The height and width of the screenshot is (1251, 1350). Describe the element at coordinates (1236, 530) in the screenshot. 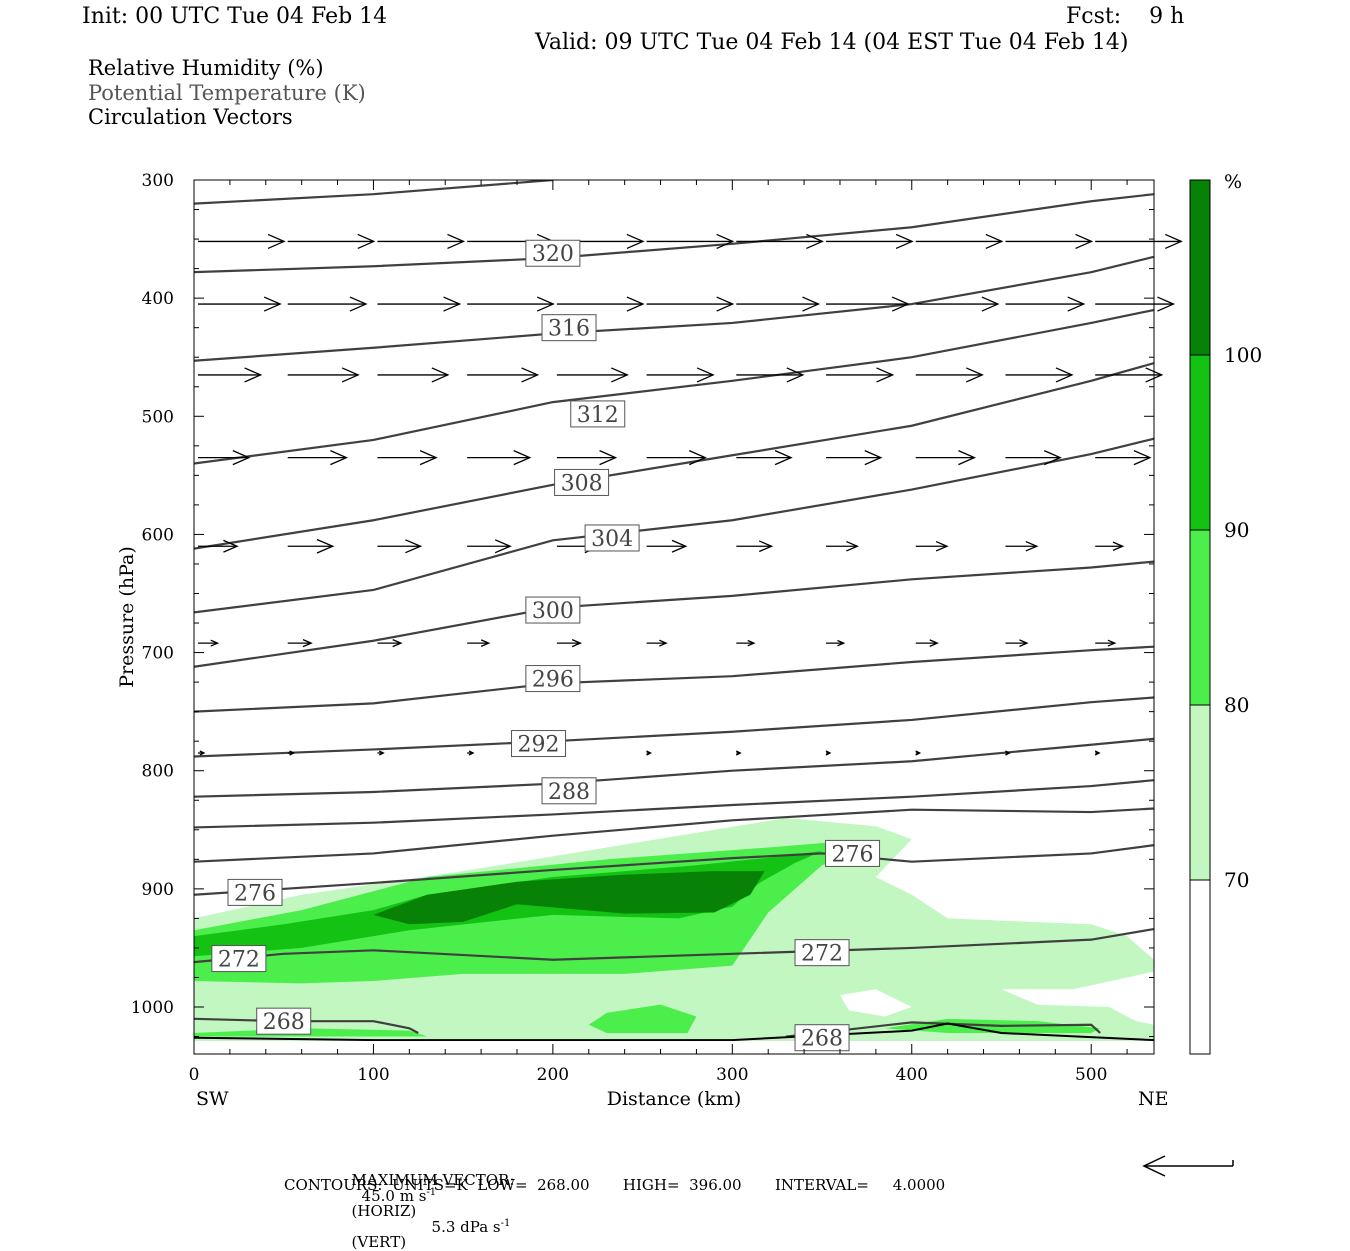

I see `colorbar-level-label: 90` at that location.